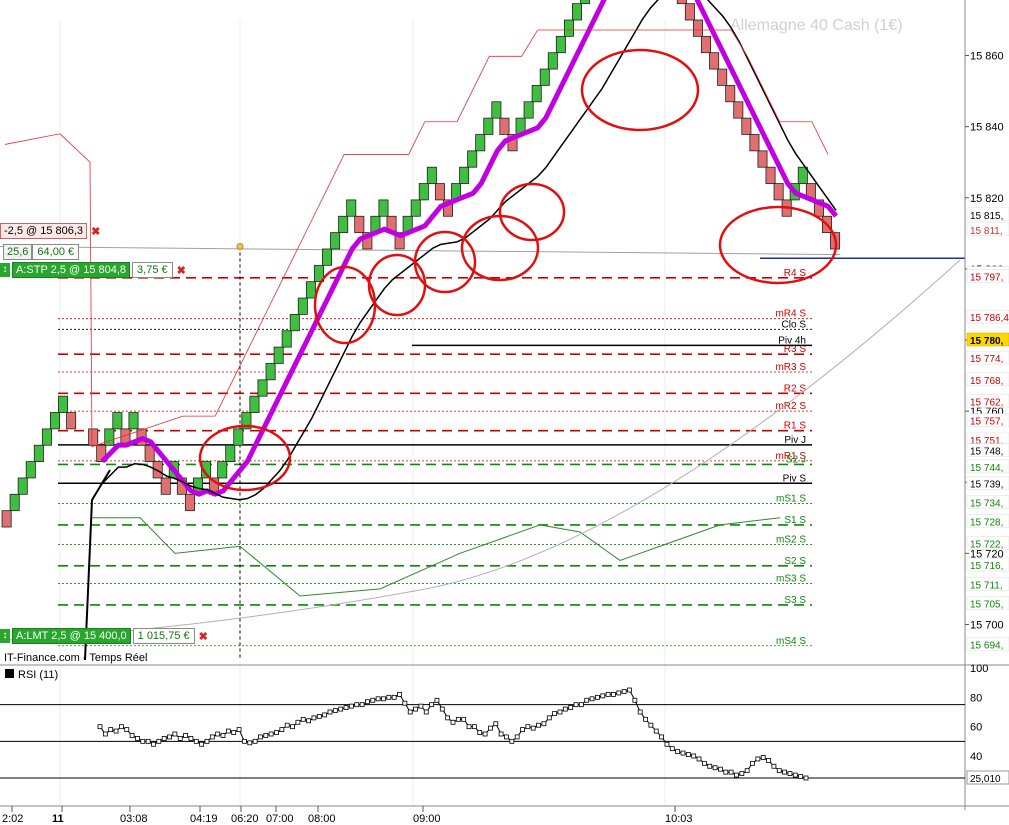 The width and height of the screenshot is (1009, 825). What do you see at coordinates (986, 566) in the screenshot?
I see `price-tag: 15 716,` at bounding box center [986, 566].